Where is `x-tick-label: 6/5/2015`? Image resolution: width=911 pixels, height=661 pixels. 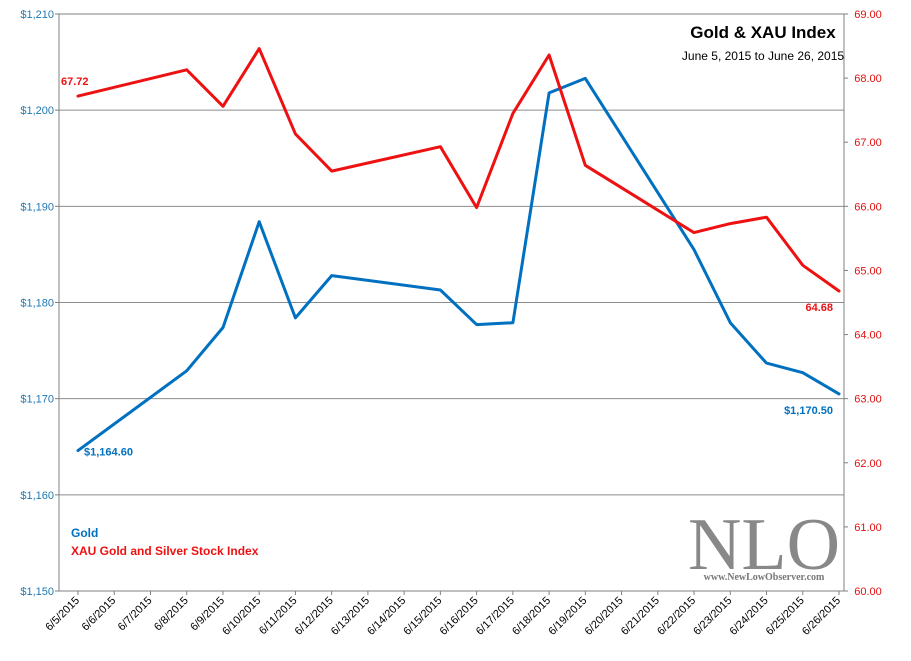
x-tick-label: 6/5/2015 is located at coordinates (62, 614).